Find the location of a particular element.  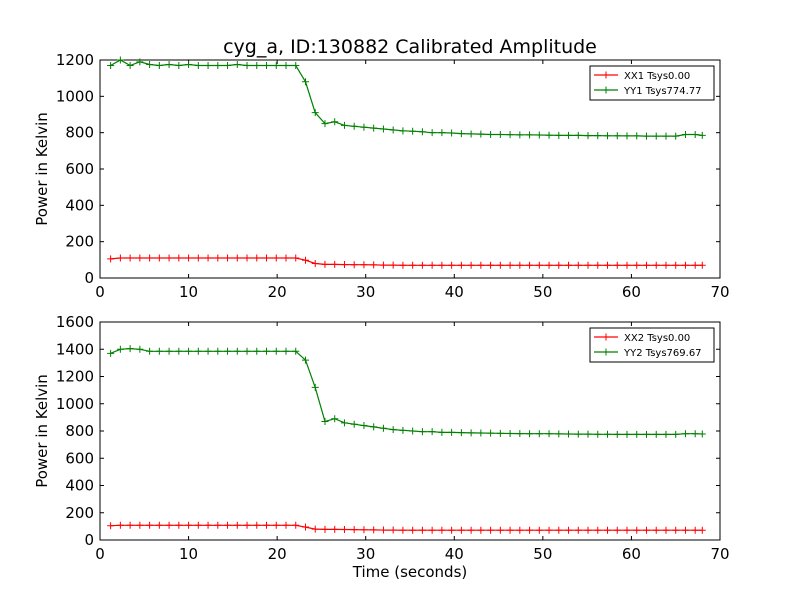

x-tick-label: 20 is located at coordinates (277, 554).